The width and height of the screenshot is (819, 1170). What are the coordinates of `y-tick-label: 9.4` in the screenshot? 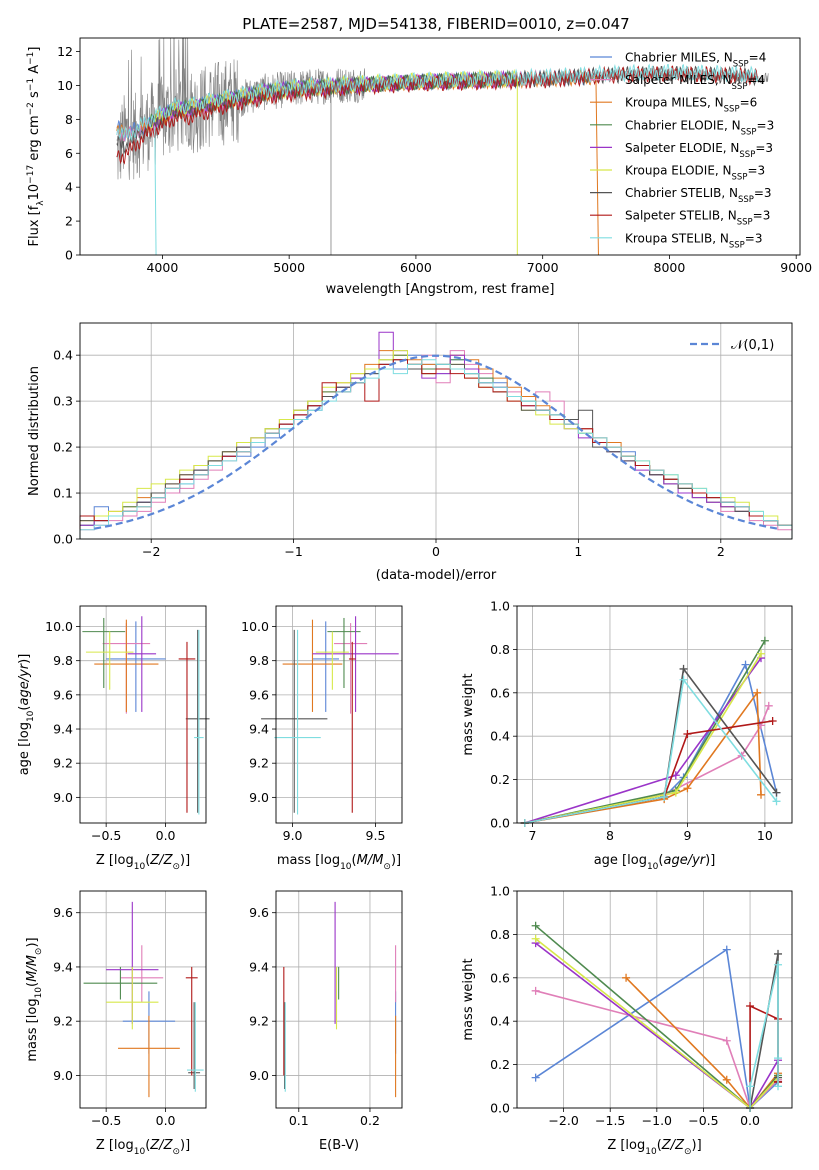 It's located at (259, 966).